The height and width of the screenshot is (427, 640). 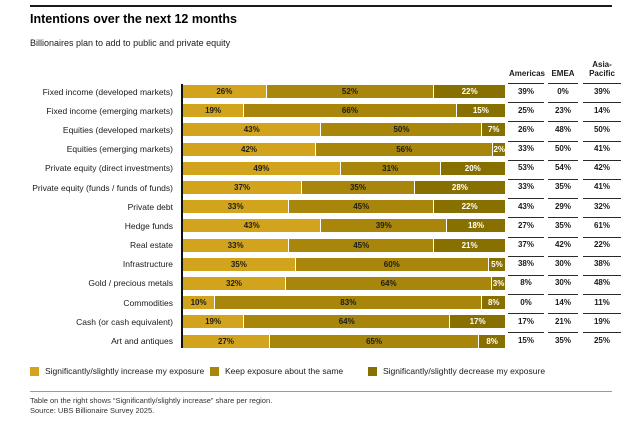 I want to click on bar-value-label: 64%, so click(x=346, y=322).